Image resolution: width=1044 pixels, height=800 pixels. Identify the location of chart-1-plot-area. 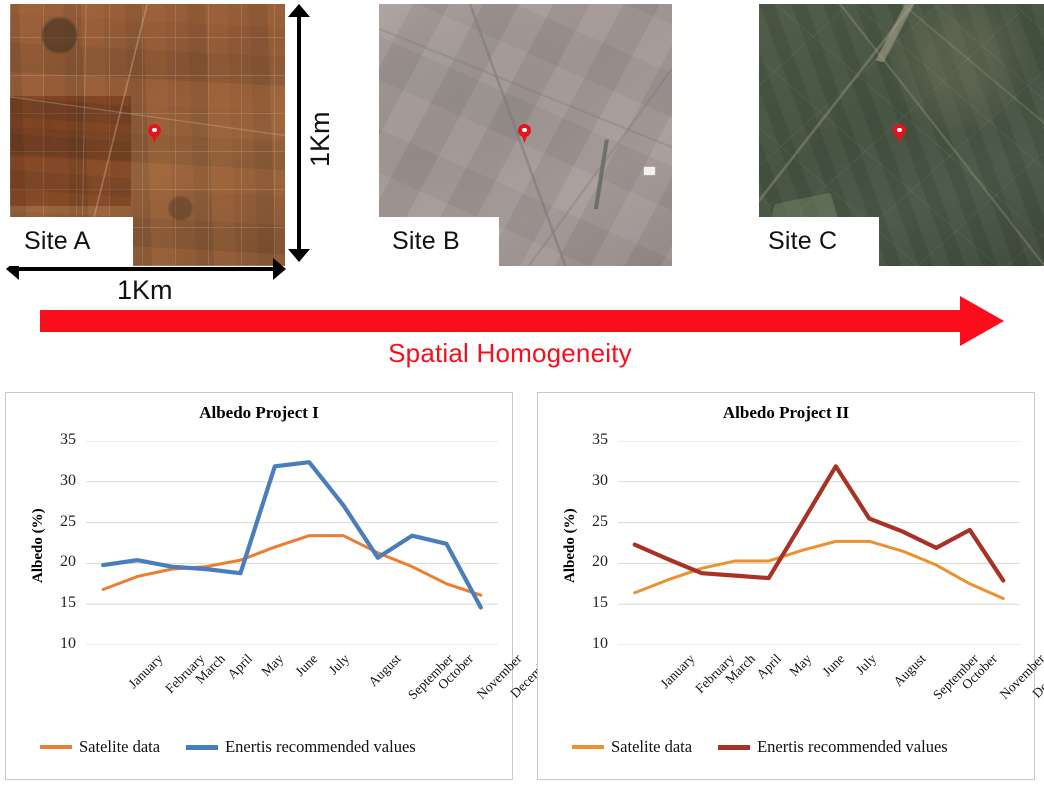
(292, 543).